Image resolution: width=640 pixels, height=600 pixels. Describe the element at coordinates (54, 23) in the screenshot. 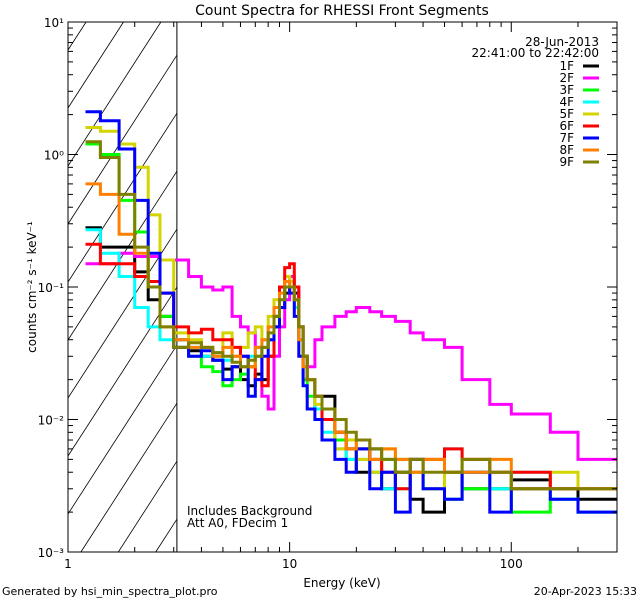

I see `y-tick-label: 10¹` at that location.